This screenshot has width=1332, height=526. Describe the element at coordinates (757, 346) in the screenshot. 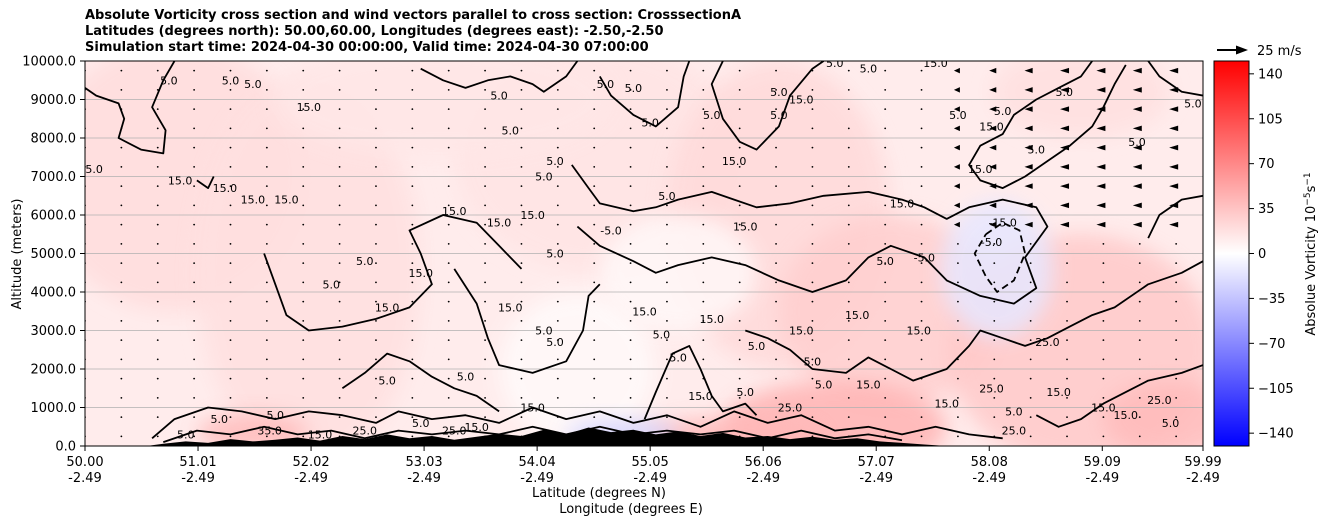

I see `contour-label-56: 5.0` at that location.